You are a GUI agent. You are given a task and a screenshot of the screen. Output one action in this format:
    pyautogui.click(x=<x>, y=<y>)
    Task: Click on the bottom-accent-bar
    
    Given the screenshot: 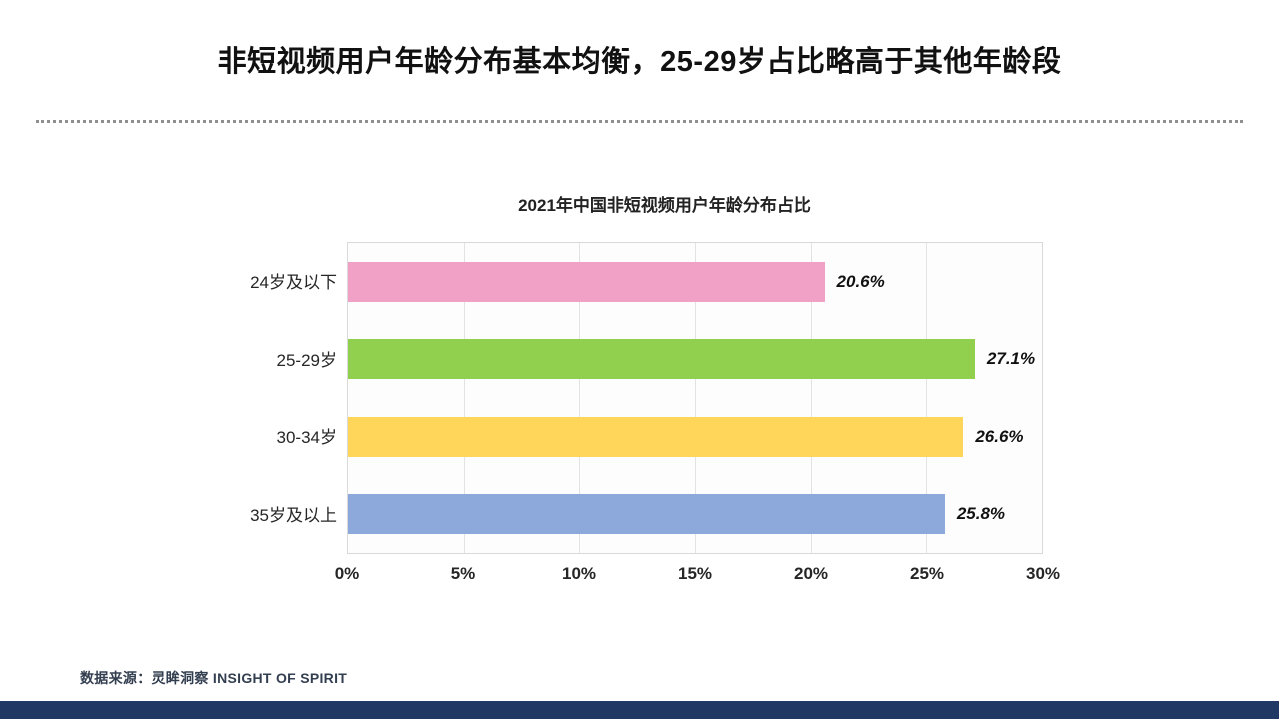 What is the action you would take?
    pyautogui.click(x=639, y=710)
    